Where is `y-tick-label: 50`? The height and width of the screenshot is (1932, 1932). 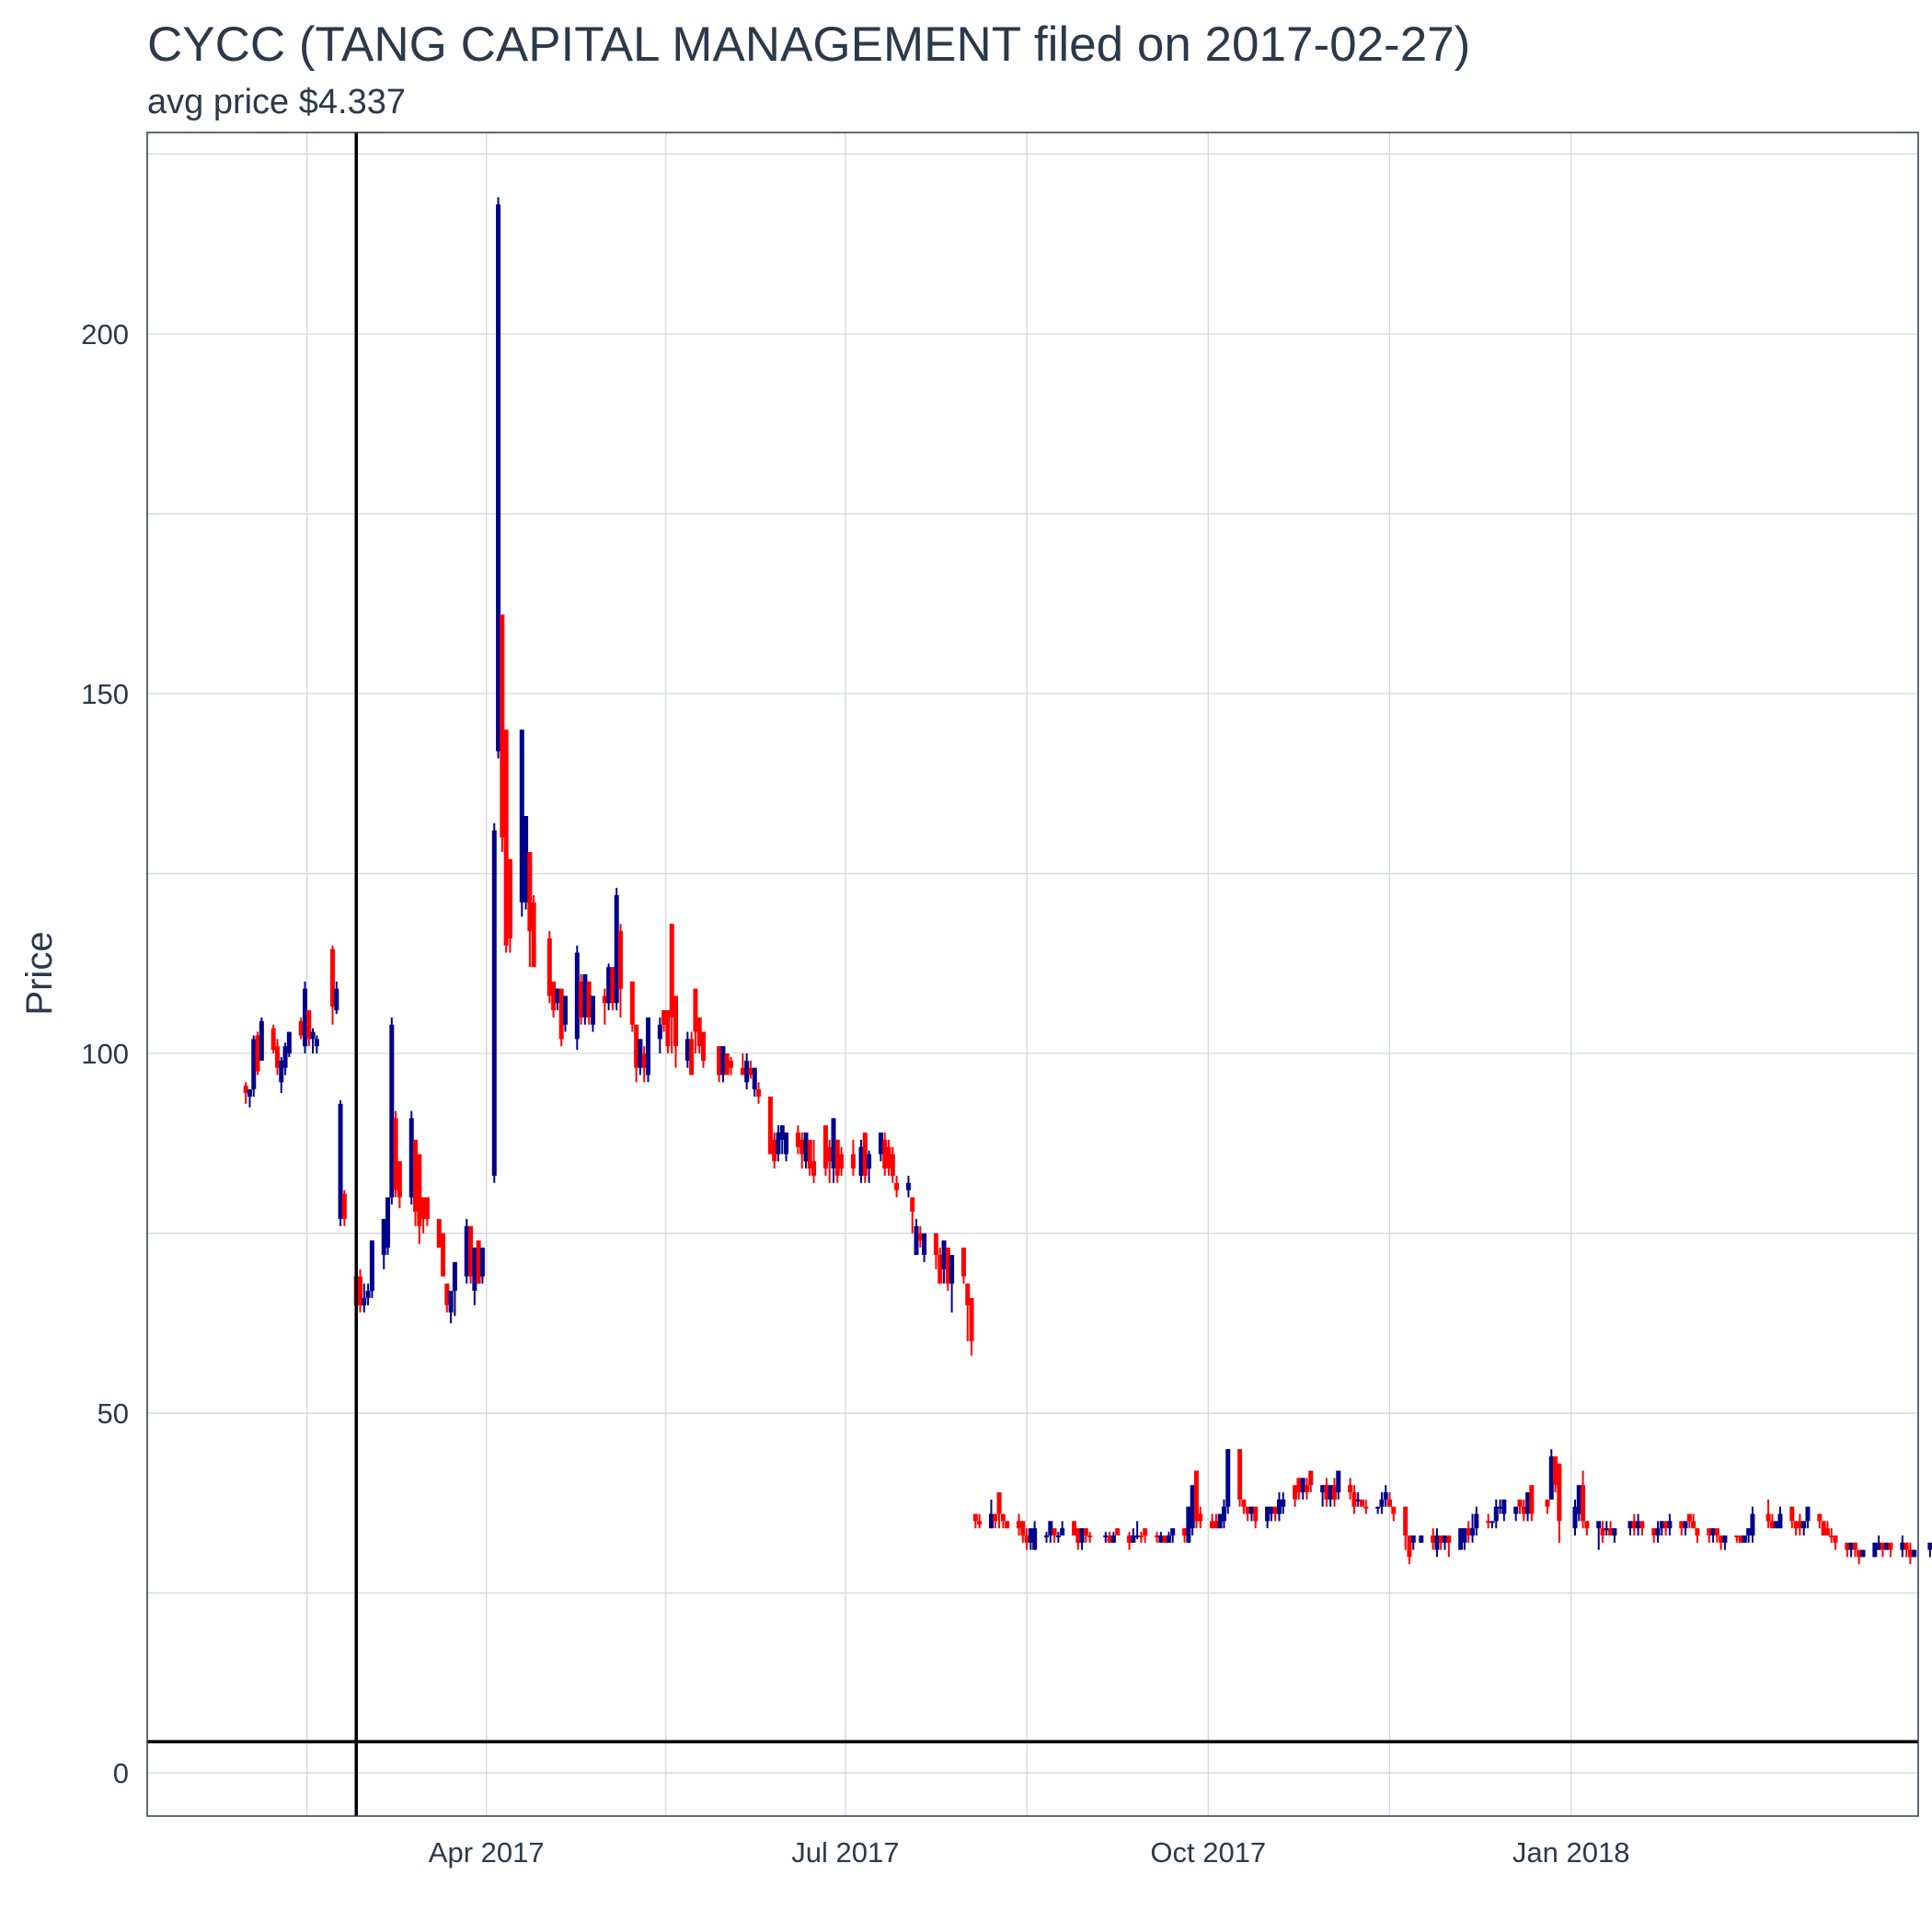 y-tick-label: 50 is located at coordinates (113, 1413).